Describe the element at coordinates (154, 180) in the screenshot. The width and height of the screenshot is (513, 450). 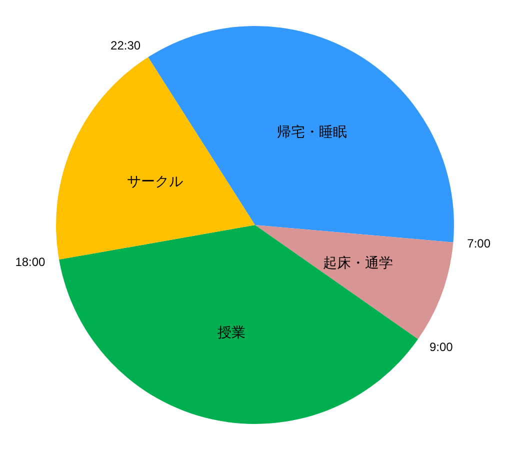
I see `slice-label: サークル` at that location.